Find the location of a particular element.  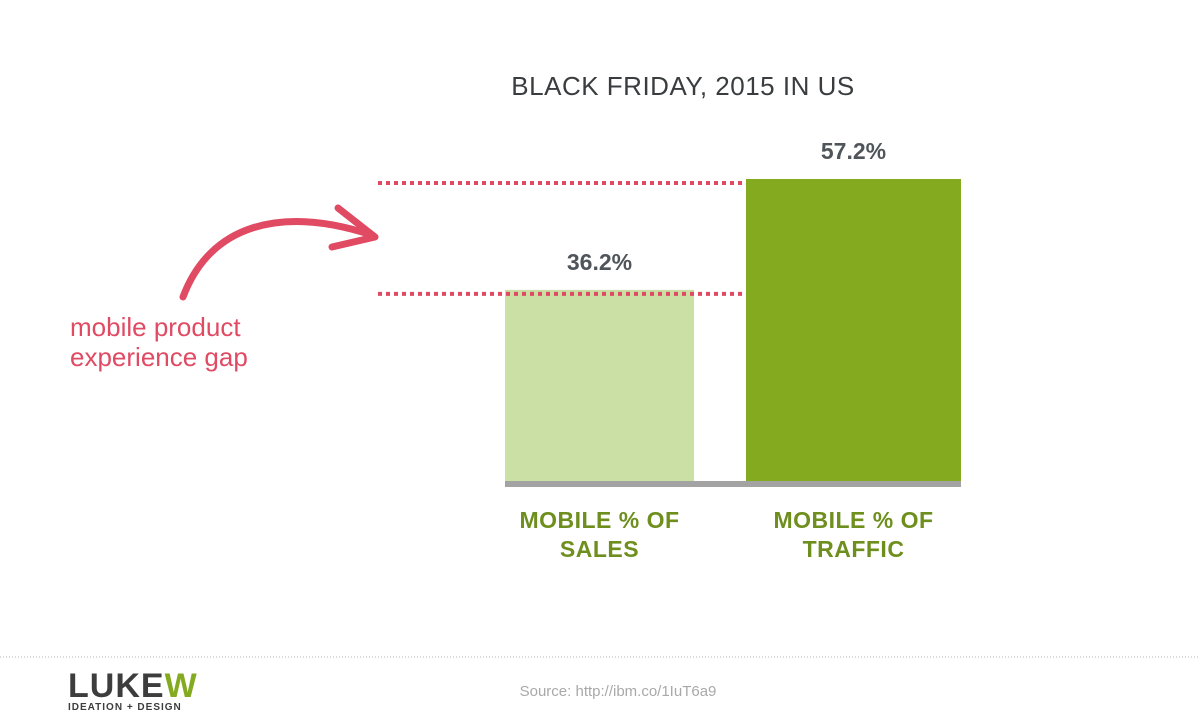

gap-reference-lines is located at coordinates (562, 238).